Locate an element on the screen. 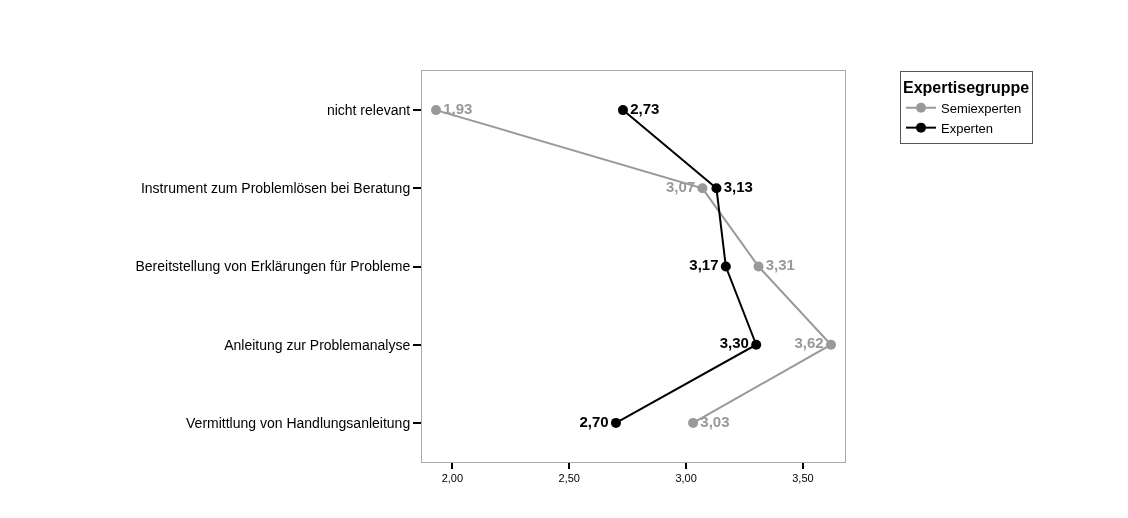 The height and width of the screenshot is (518, 1128). data-label: 2,73 is located at coordinates (645, 108).